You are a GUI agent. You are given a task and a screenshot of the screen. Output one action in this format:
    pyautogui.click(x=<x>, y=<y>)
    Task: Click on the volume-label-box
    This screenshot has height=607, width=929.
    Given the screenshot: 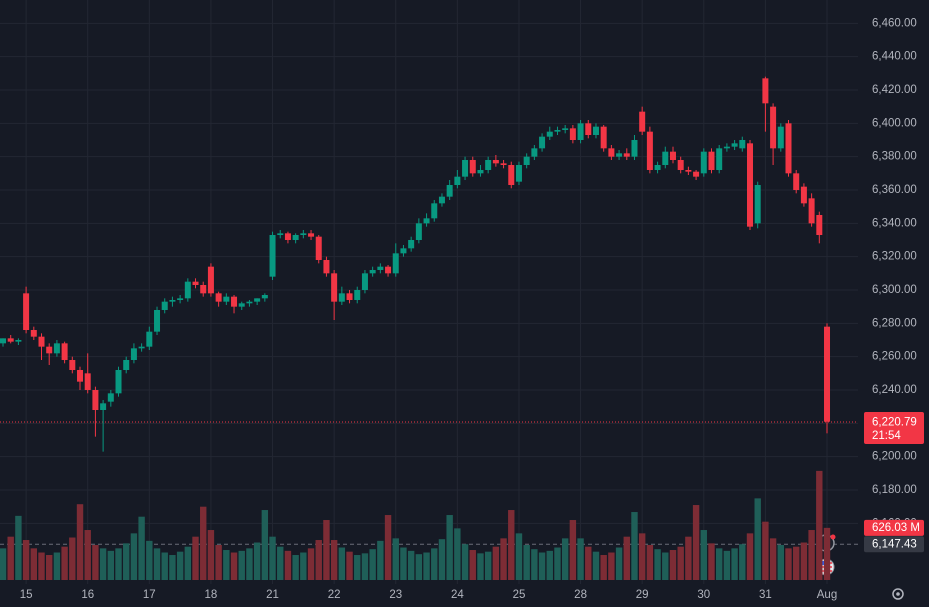 What is the action you would take?
    pyautogui.click(x=894, y=527)
    